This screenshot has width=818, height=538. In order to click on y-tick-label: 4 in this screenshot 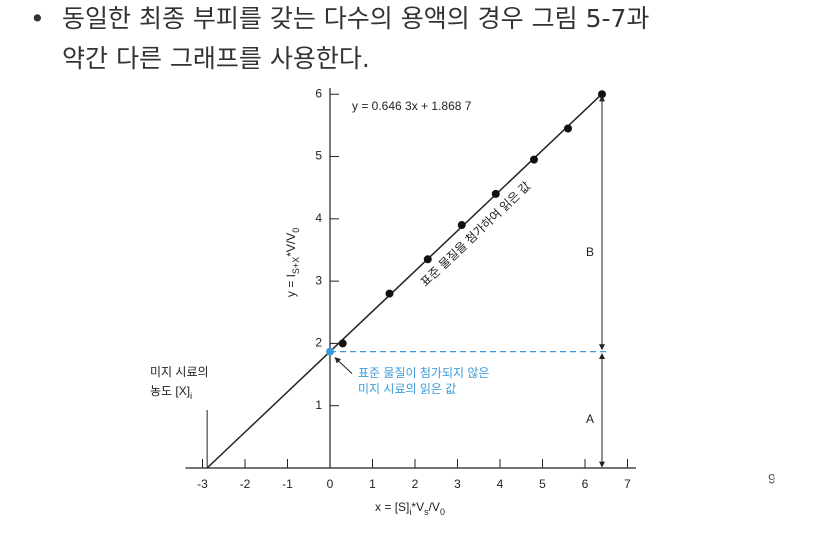, I will do `click(318, 218)`.